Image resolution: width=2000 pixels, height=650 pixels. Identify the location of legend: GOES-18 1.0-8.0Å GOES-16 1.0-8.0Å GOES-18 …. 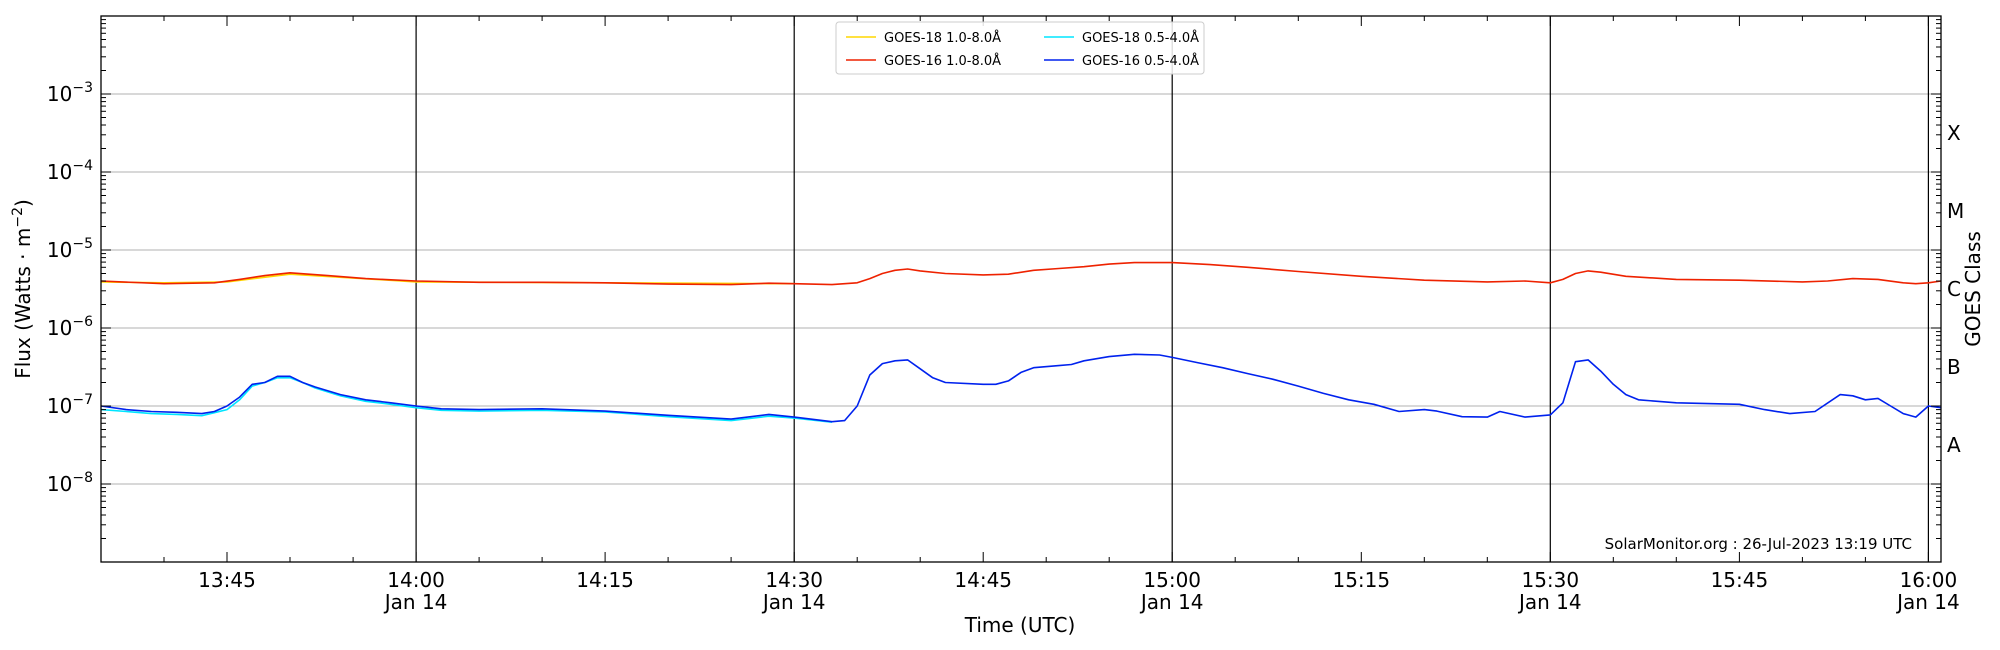
(1020, 48).